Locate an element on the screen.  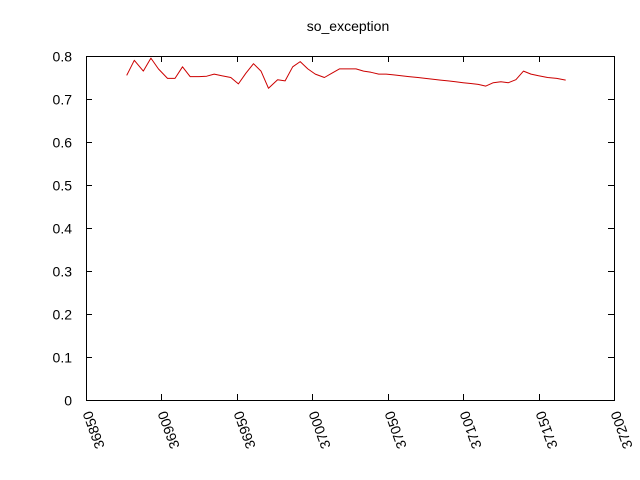
y-tick-label: 0 is located at coordinates (68, 401).